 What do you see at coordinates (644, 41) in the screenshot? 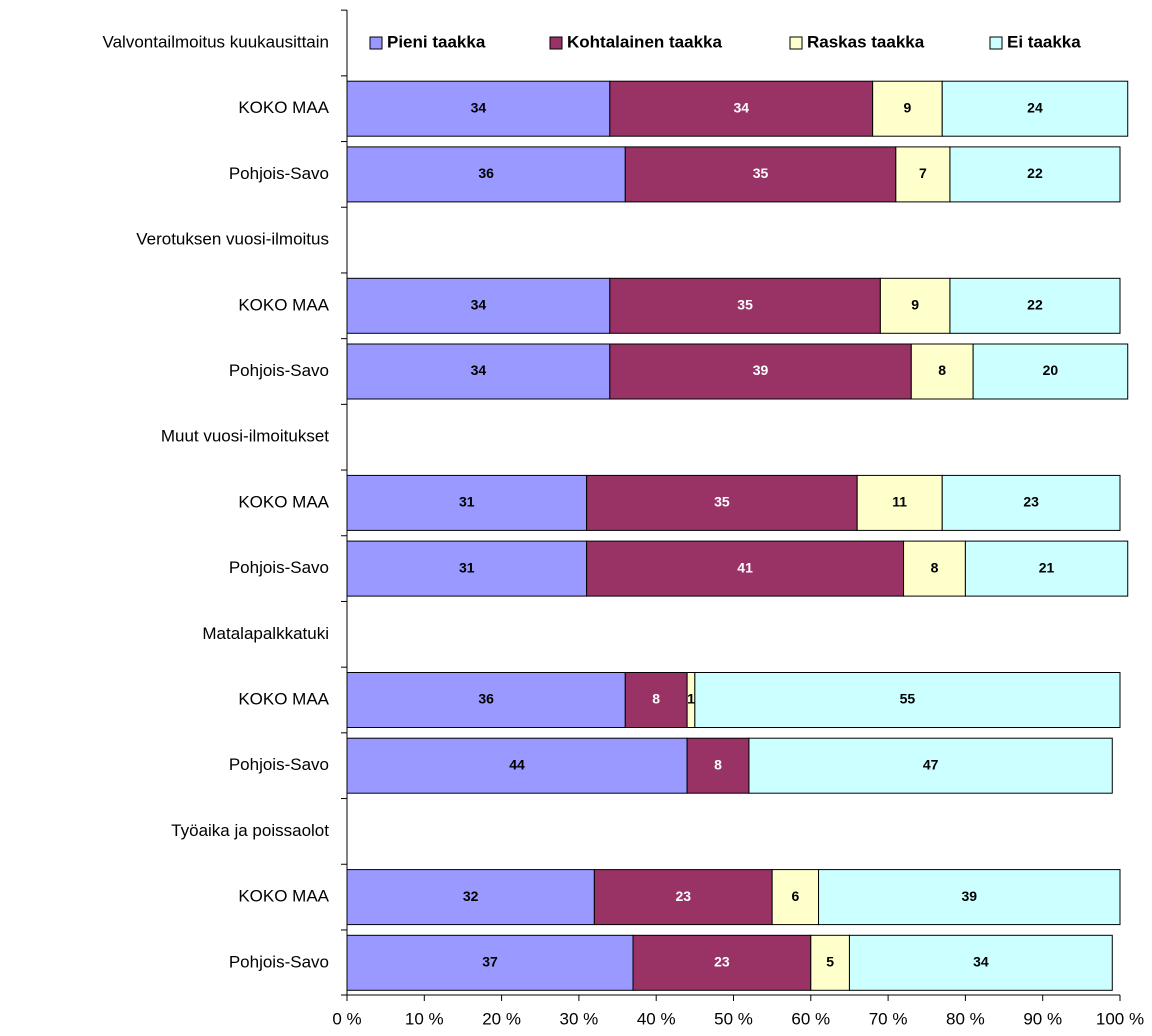
I see `legend-label: Kohtalainen taakka` at bounding box center [644, 41].